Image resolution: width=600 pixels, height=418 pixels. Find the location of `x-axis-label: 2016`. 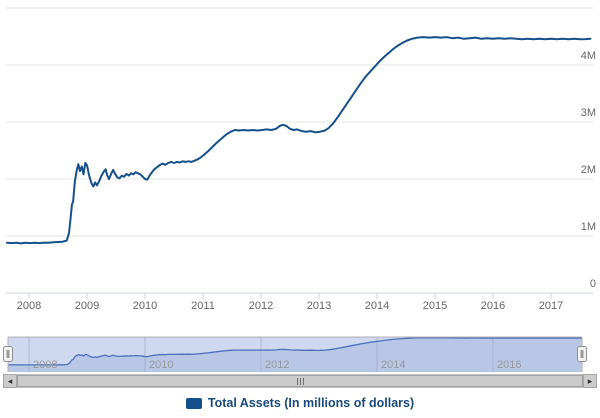

x-axis-label: 2016 is located at coordinates (493, 306).